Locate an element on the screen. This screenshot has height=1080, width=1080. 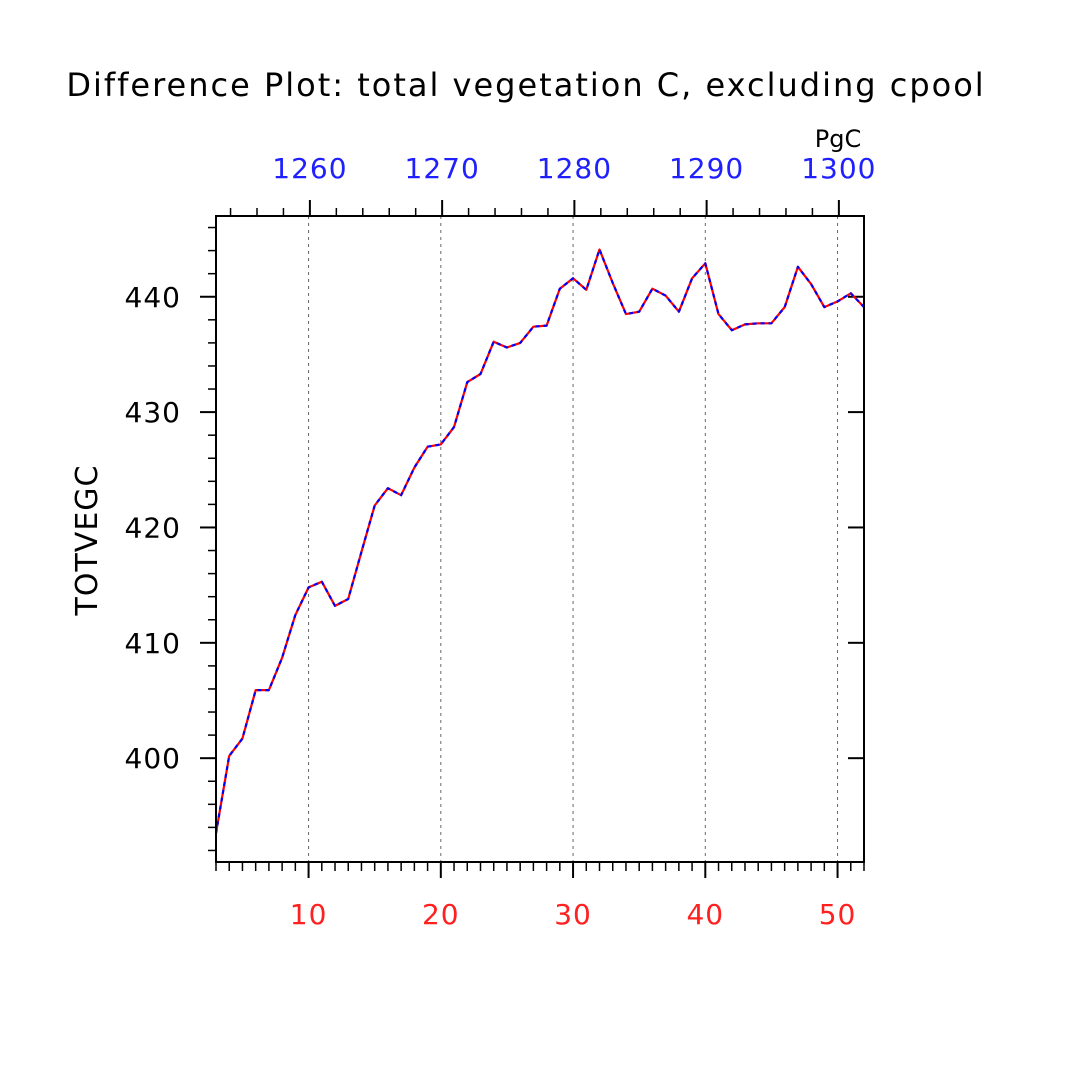
top-tick-label: 1280 is located at coordinates (574, 168).